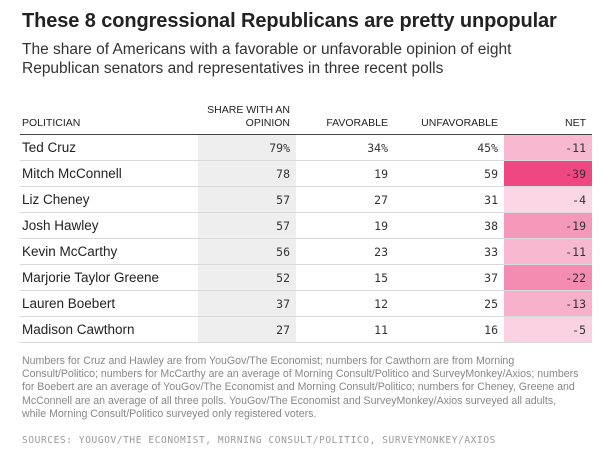  I want to click on unfavorable-cell: 38, so click(449, 225).